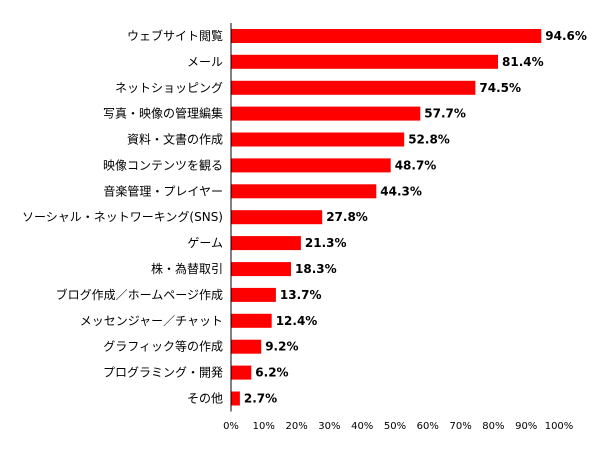  Describe the element at coordinates (362, 426) in the screenshot. I see `x-tick-label: 40%` at that location.